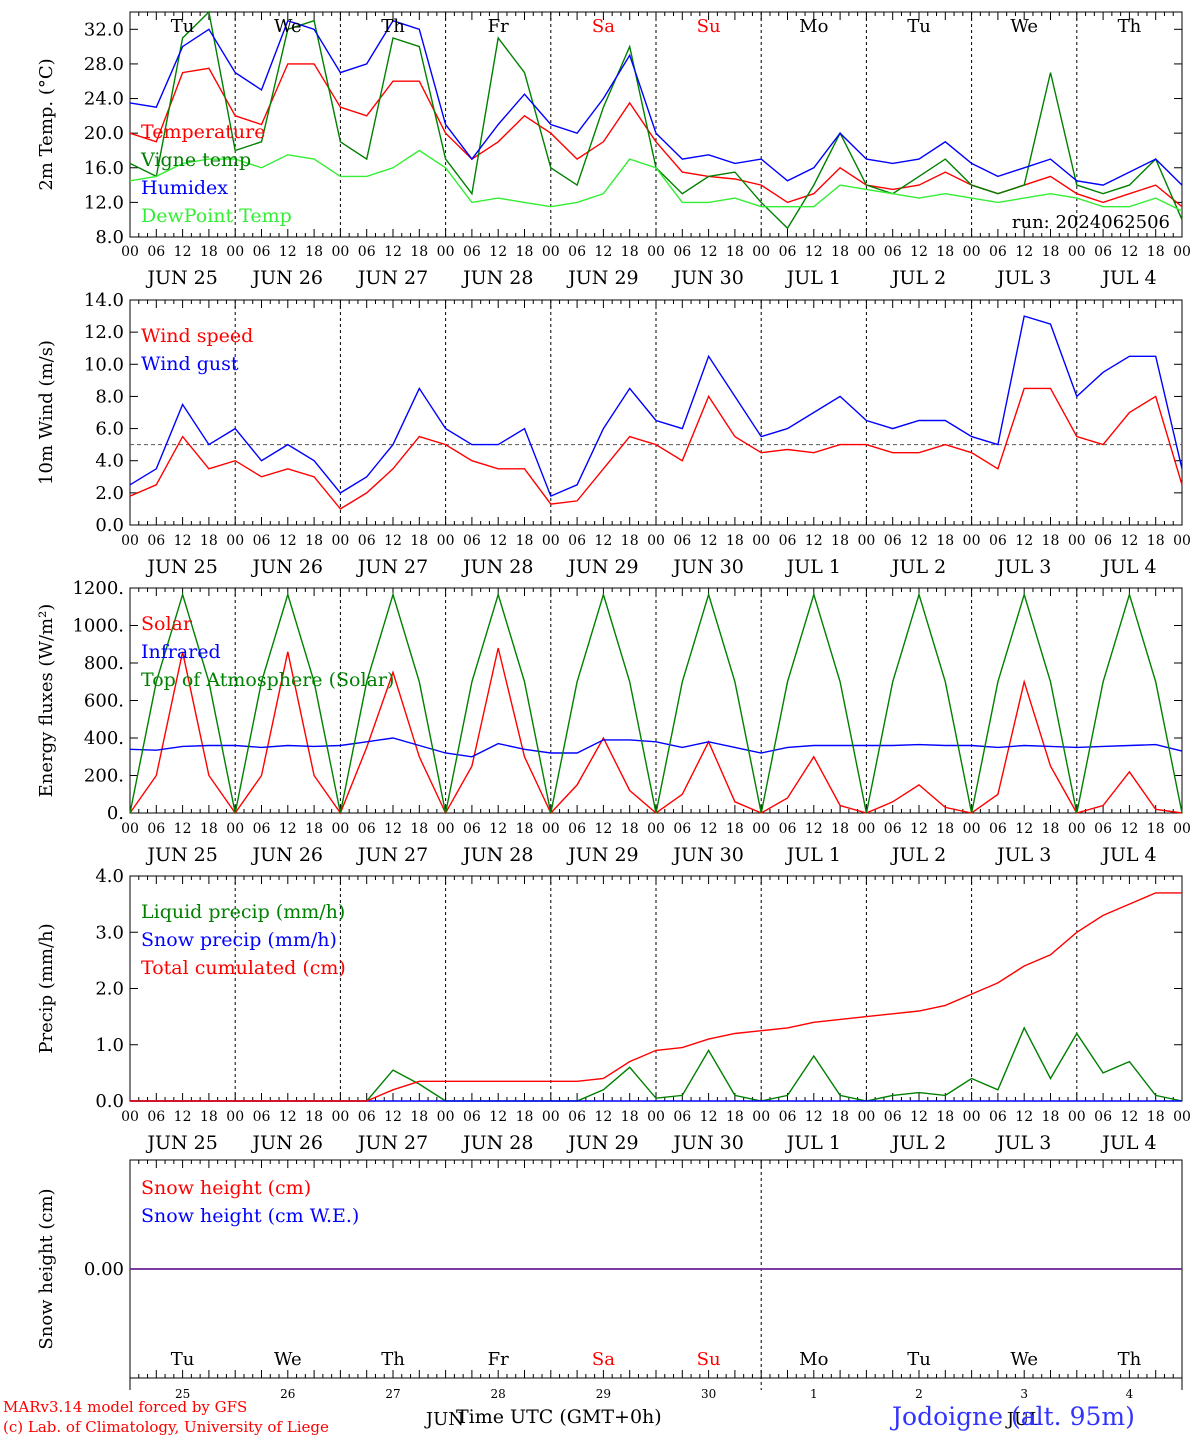  I want to click on y-tick-label: 0.00, so click(104, 1269).